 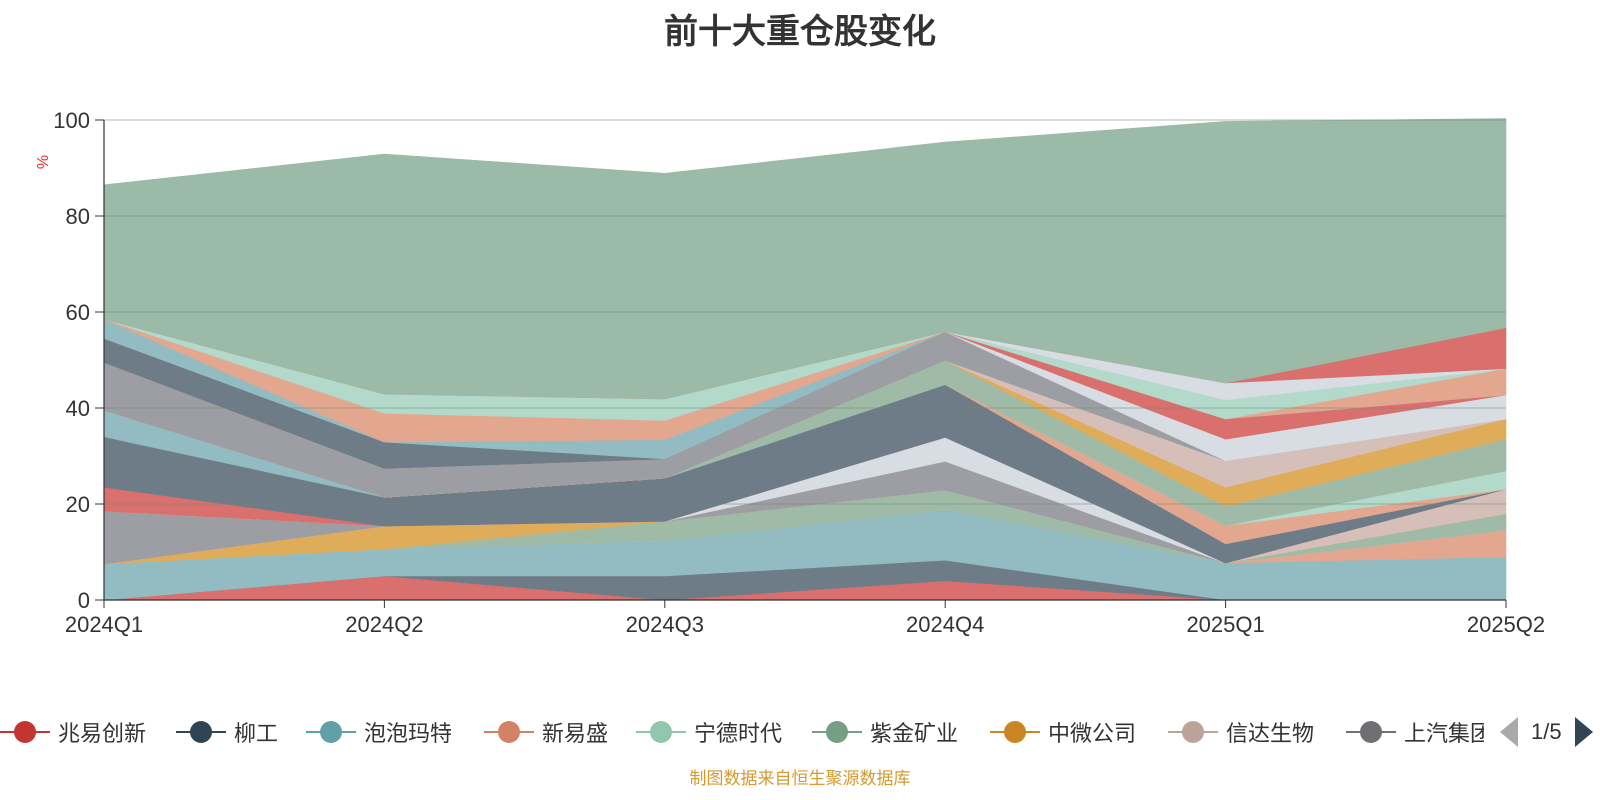 What do you see at coordinates (78, 216) in the screenshot?
I see `y-tick-label: 80` at bounding box center [78, 216].